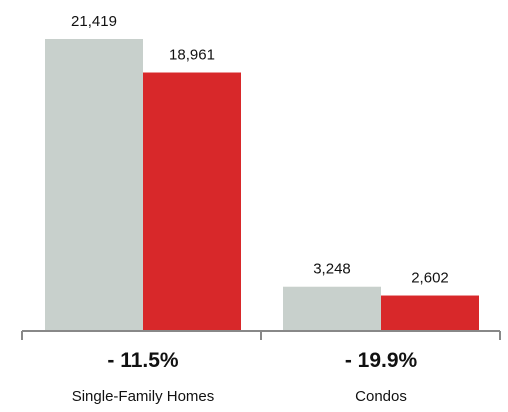 The height and width of the screenshot is (412, 508). Describe the element at coordinates (430, 278) in the screenshot. I see `value-label-condos-series-2: 2,602` at that location.